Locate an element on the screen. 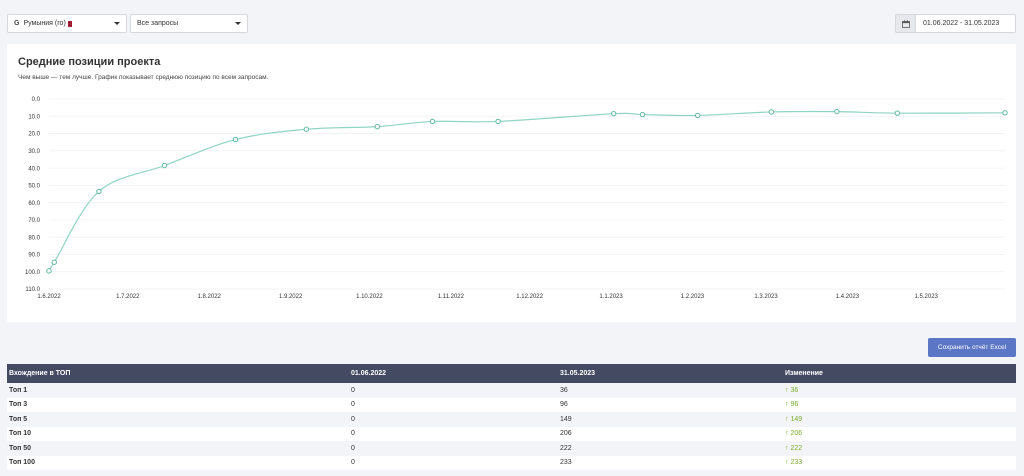 This screenshot has width=1024, height=476. calendar-icon is located at coordinates (905, 23).